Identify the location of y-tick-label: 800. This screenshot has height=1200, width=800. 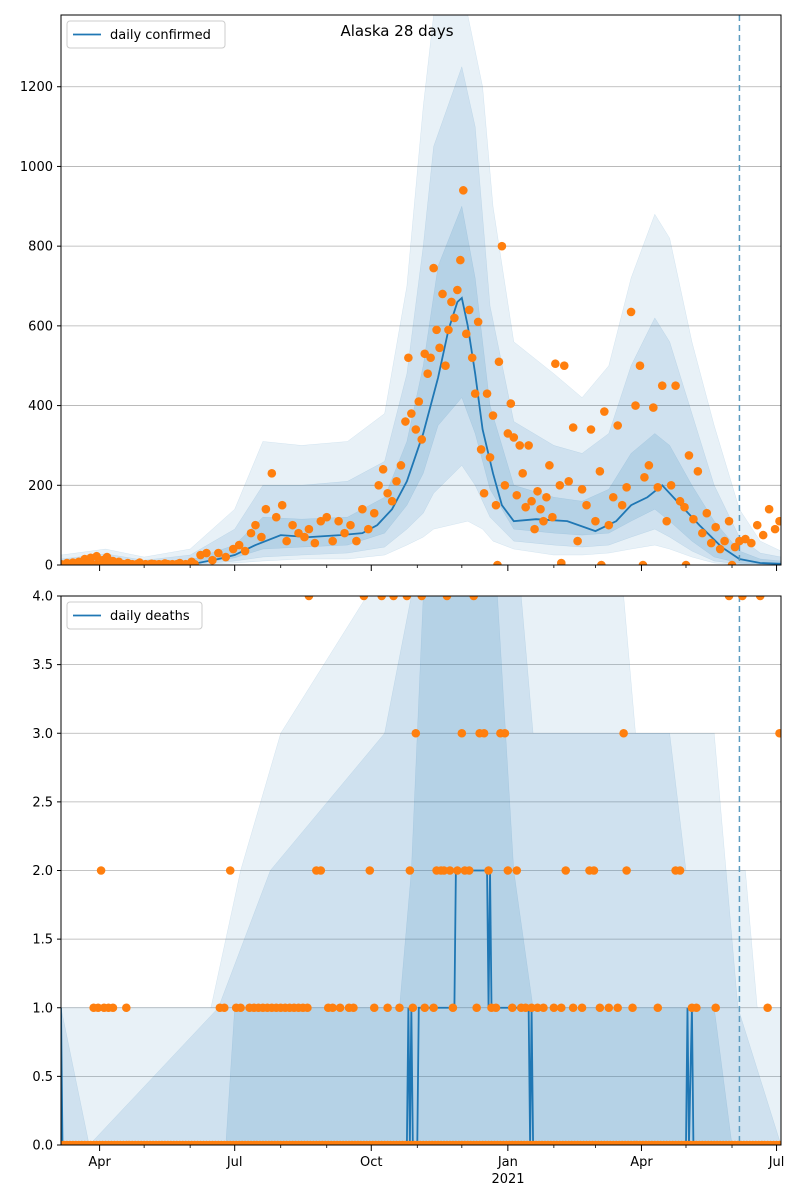
(40, 247).